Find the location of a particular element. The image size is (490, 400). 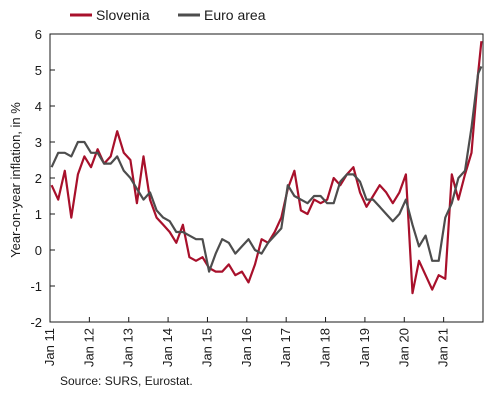

y-tick-label: 4 is located at coordinates (38, 106).